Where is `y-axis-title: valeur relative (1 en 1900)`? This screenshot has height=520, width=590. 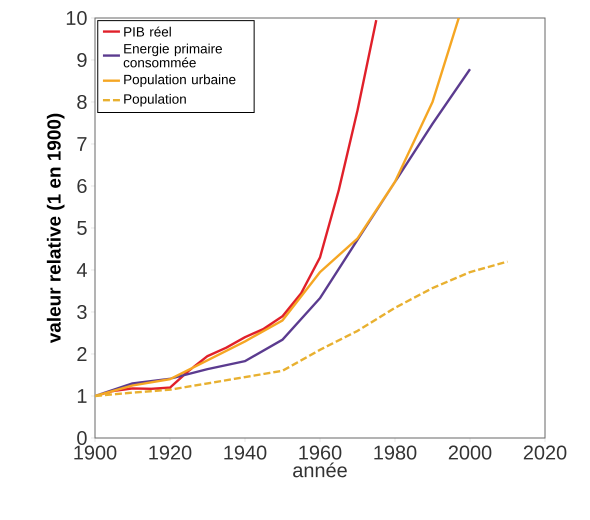
y-axis-title: valeur relative (1 en 1900) is located at coordinates (55, 229).